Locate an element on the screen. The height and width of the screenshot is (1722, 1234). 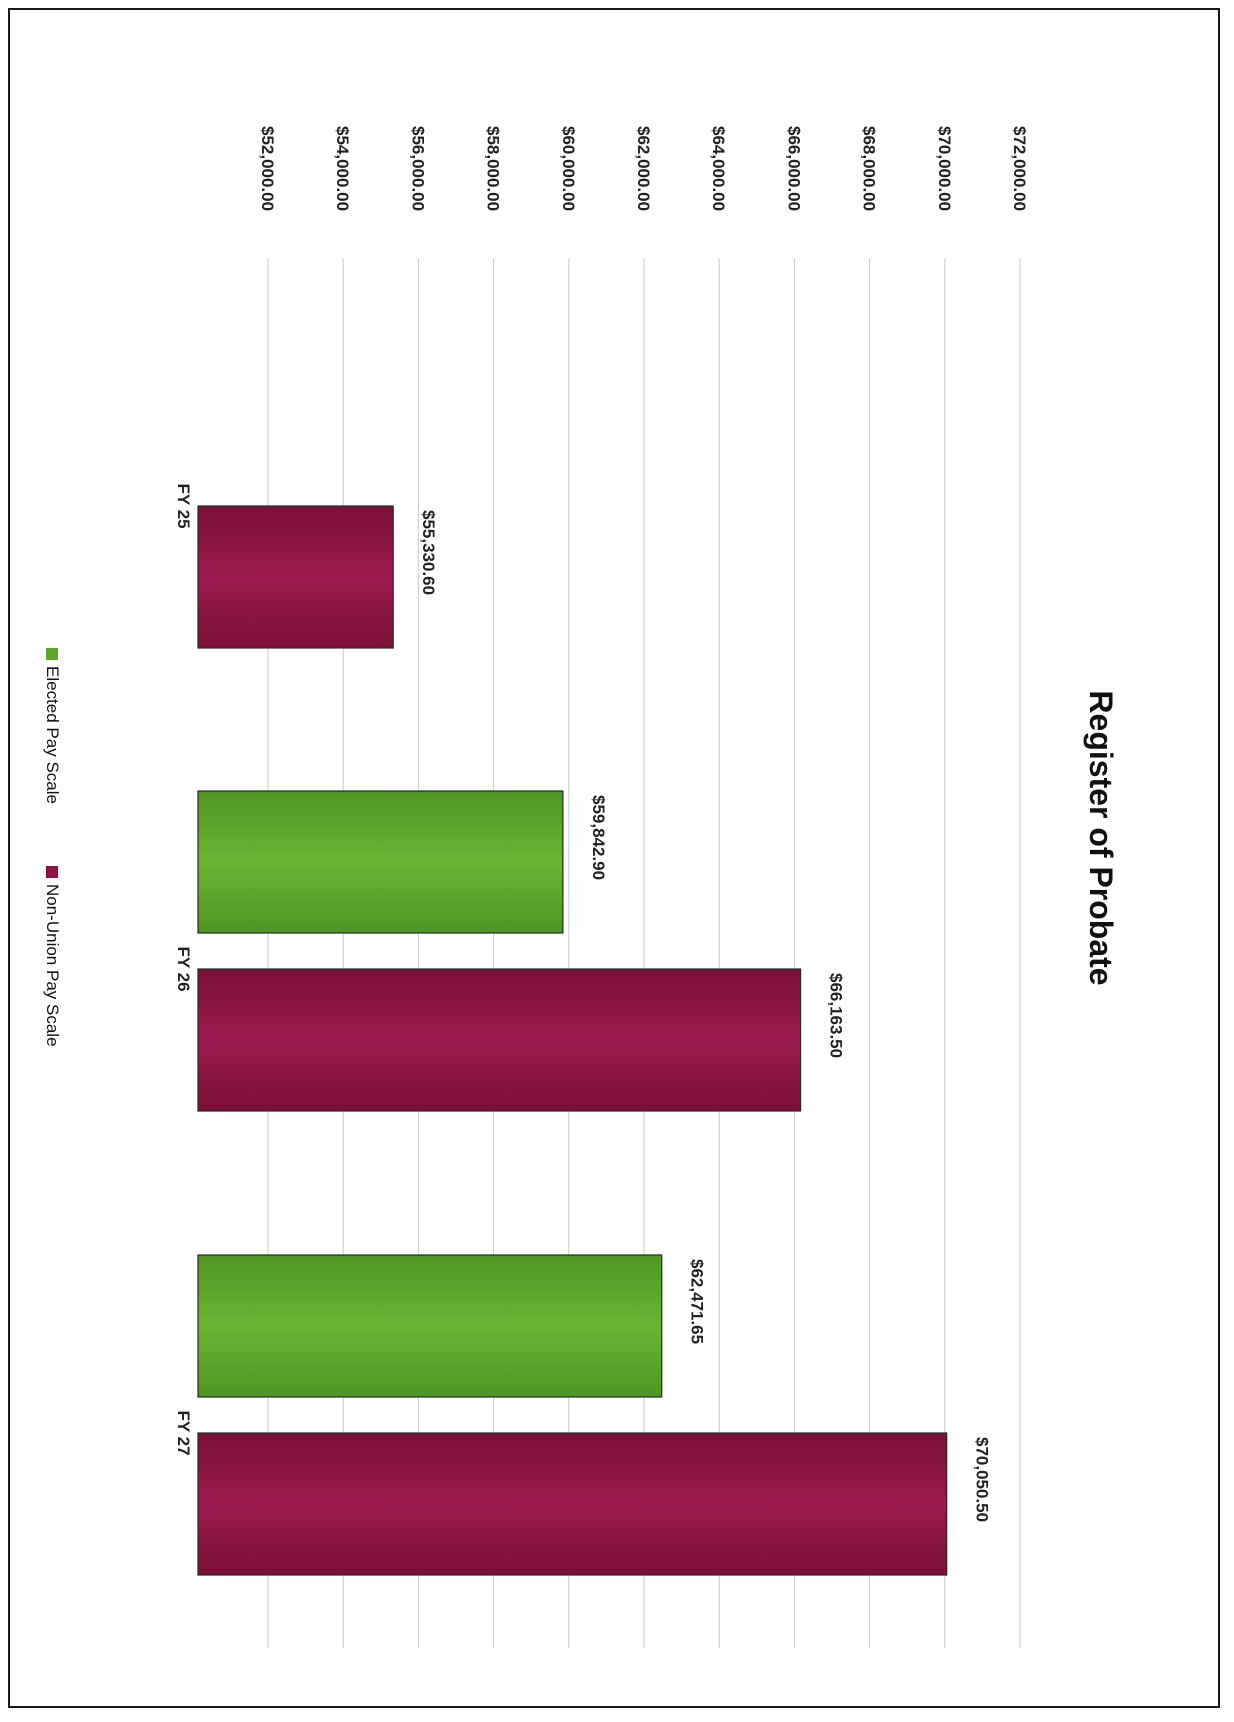
y-tick-label: $66,000.00 is located at coordinates (793, 168).